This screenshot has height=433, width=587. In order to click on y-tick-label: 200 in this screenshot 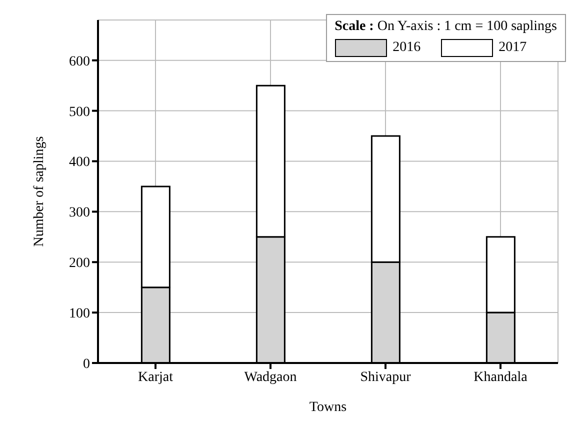, I will do `click(79, 264)`.